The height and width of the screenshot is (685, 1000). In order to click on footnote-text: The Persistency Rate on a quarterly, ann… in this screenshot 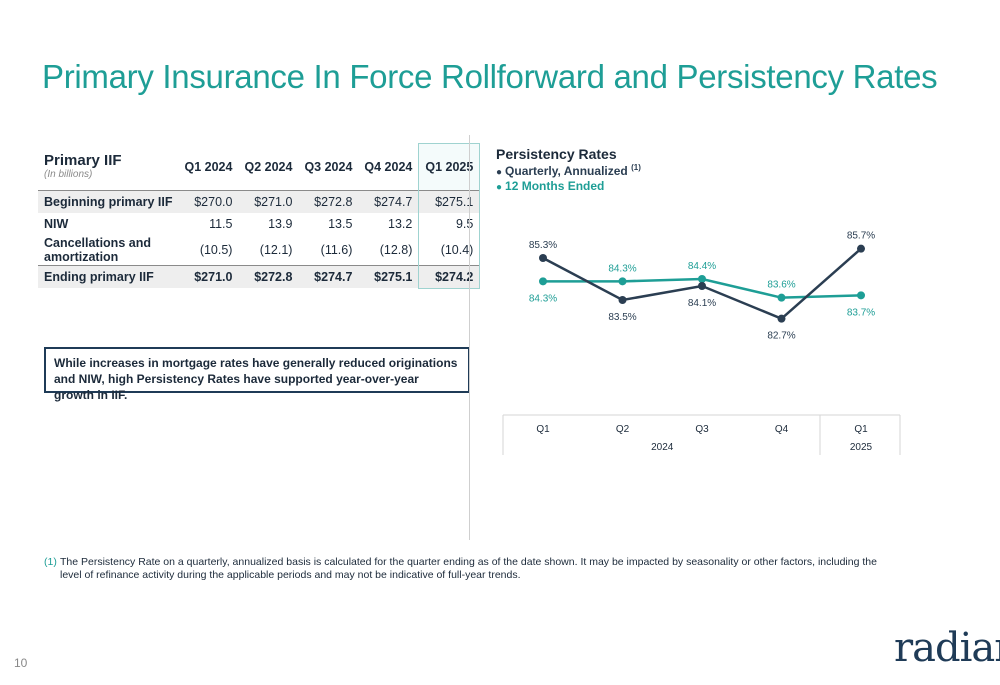, I will do `click(468, 568)`.